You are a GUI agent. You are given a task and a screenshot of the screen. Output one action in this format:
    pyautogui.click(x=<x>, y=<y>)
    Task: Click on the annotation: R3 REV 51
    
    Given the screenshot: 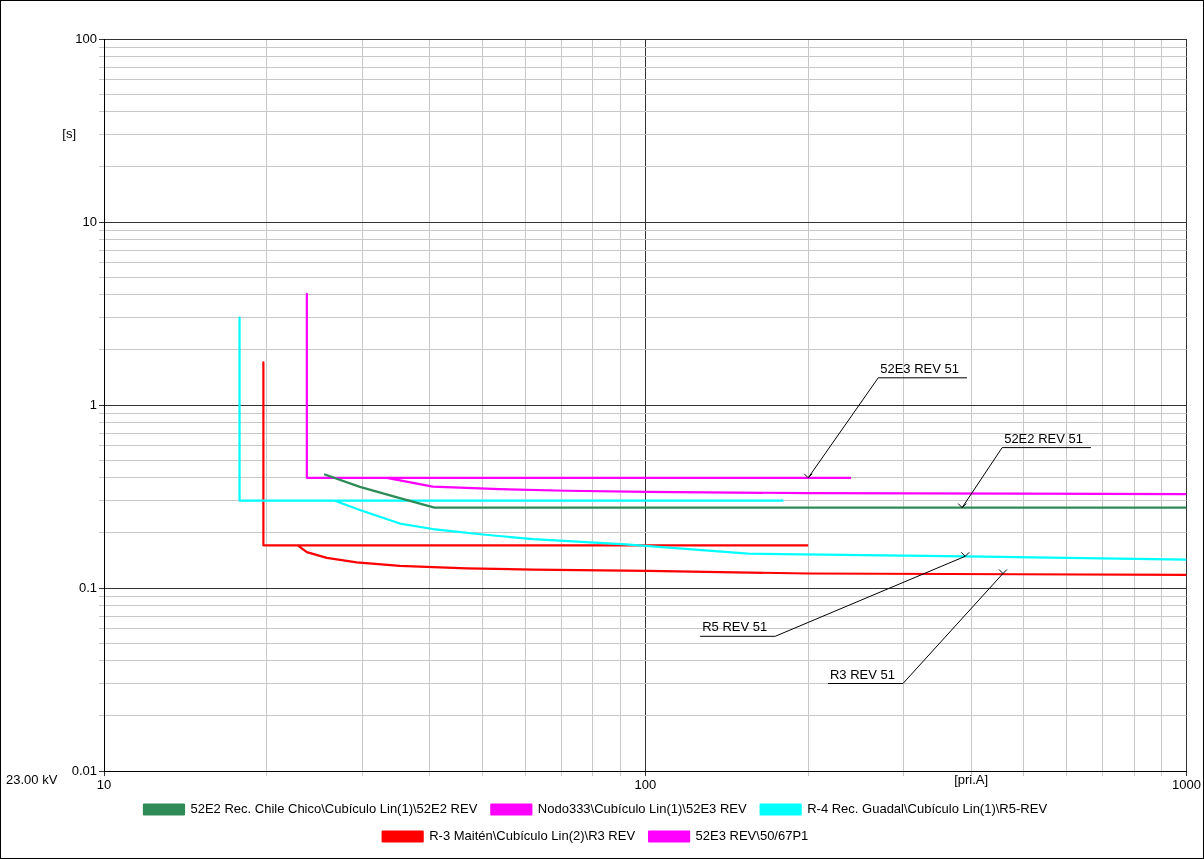 What is the action you would take?
    pyautogui.click(x=862, y=674)
    